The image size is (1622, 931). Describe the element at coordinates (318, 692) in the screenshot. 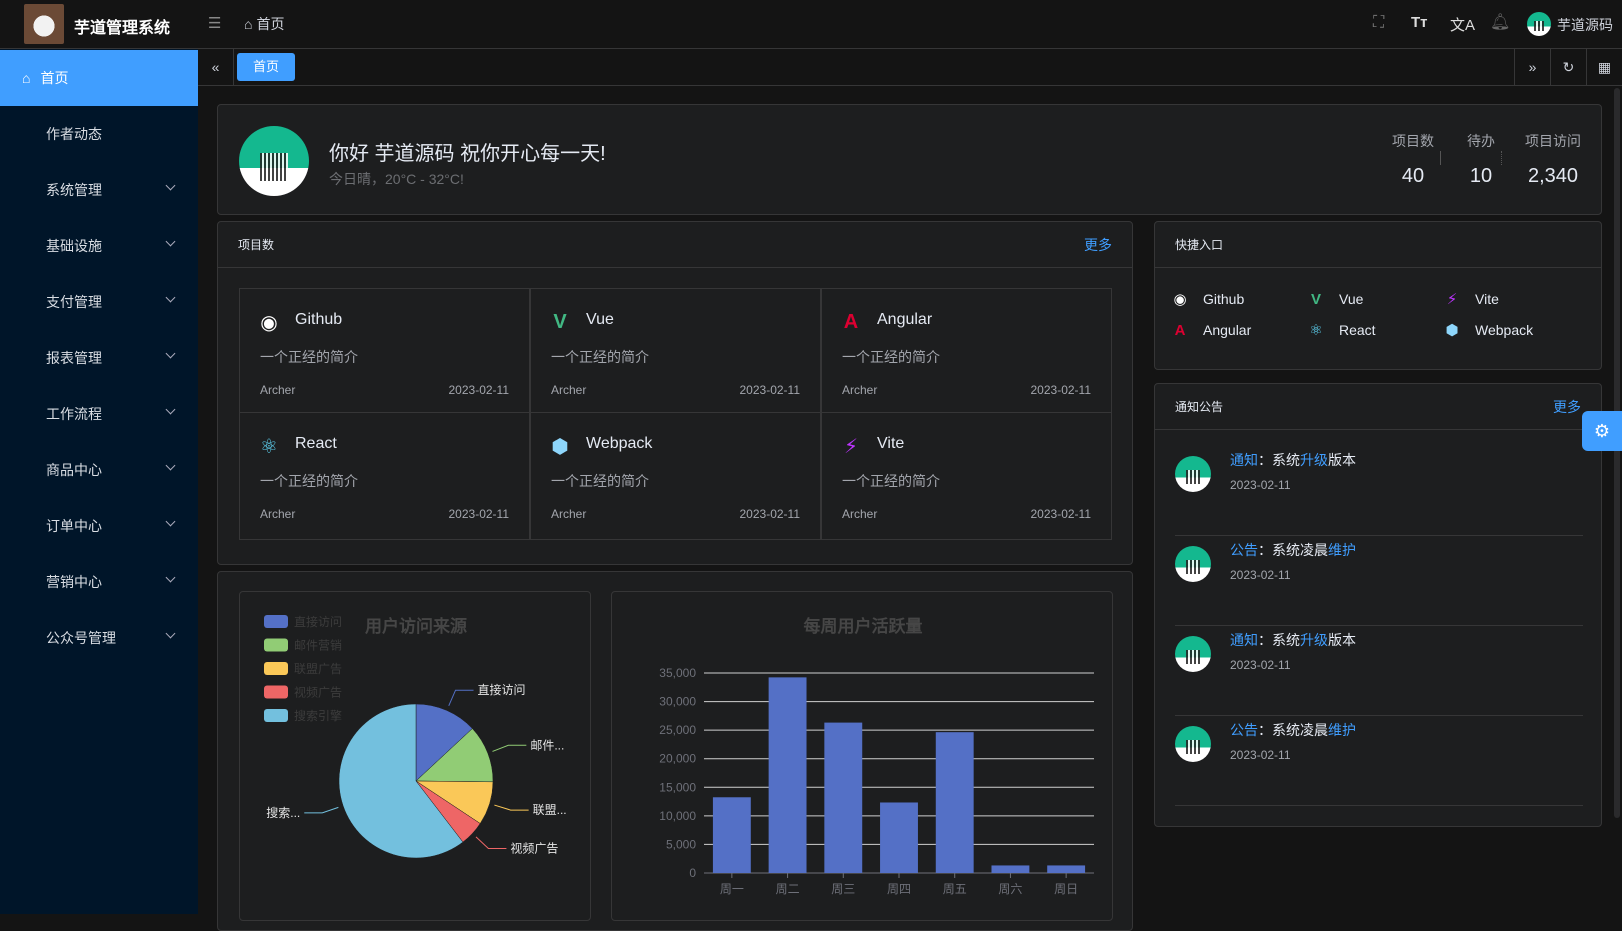

I see `legend-label: 视频广告` at that location.